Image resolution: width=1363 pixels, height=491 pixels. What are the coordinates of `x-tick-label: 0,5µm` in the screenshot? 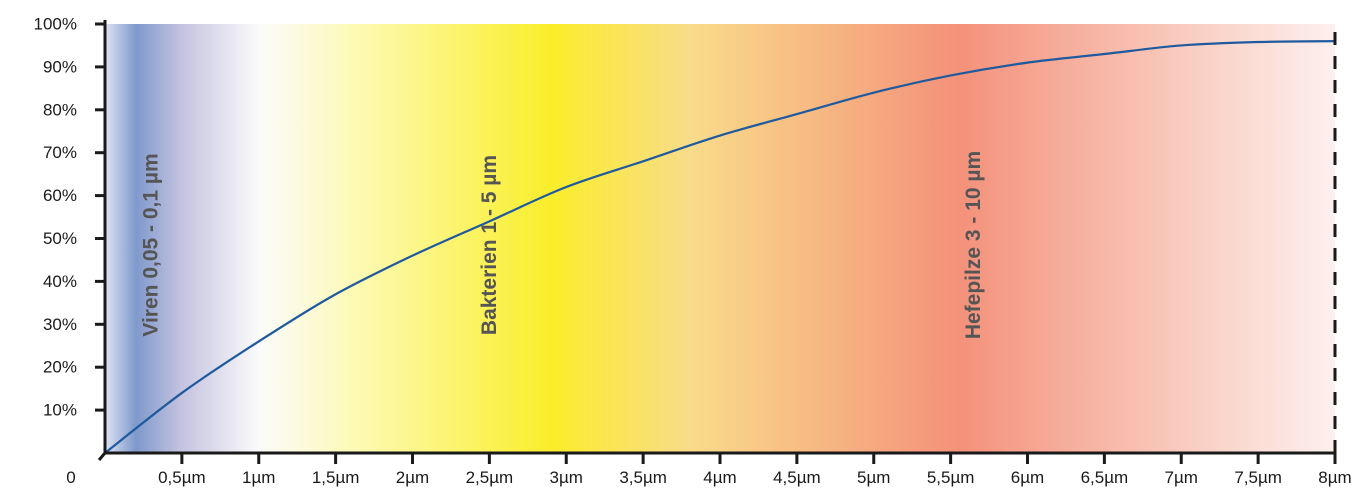 It's located at (182, 477).